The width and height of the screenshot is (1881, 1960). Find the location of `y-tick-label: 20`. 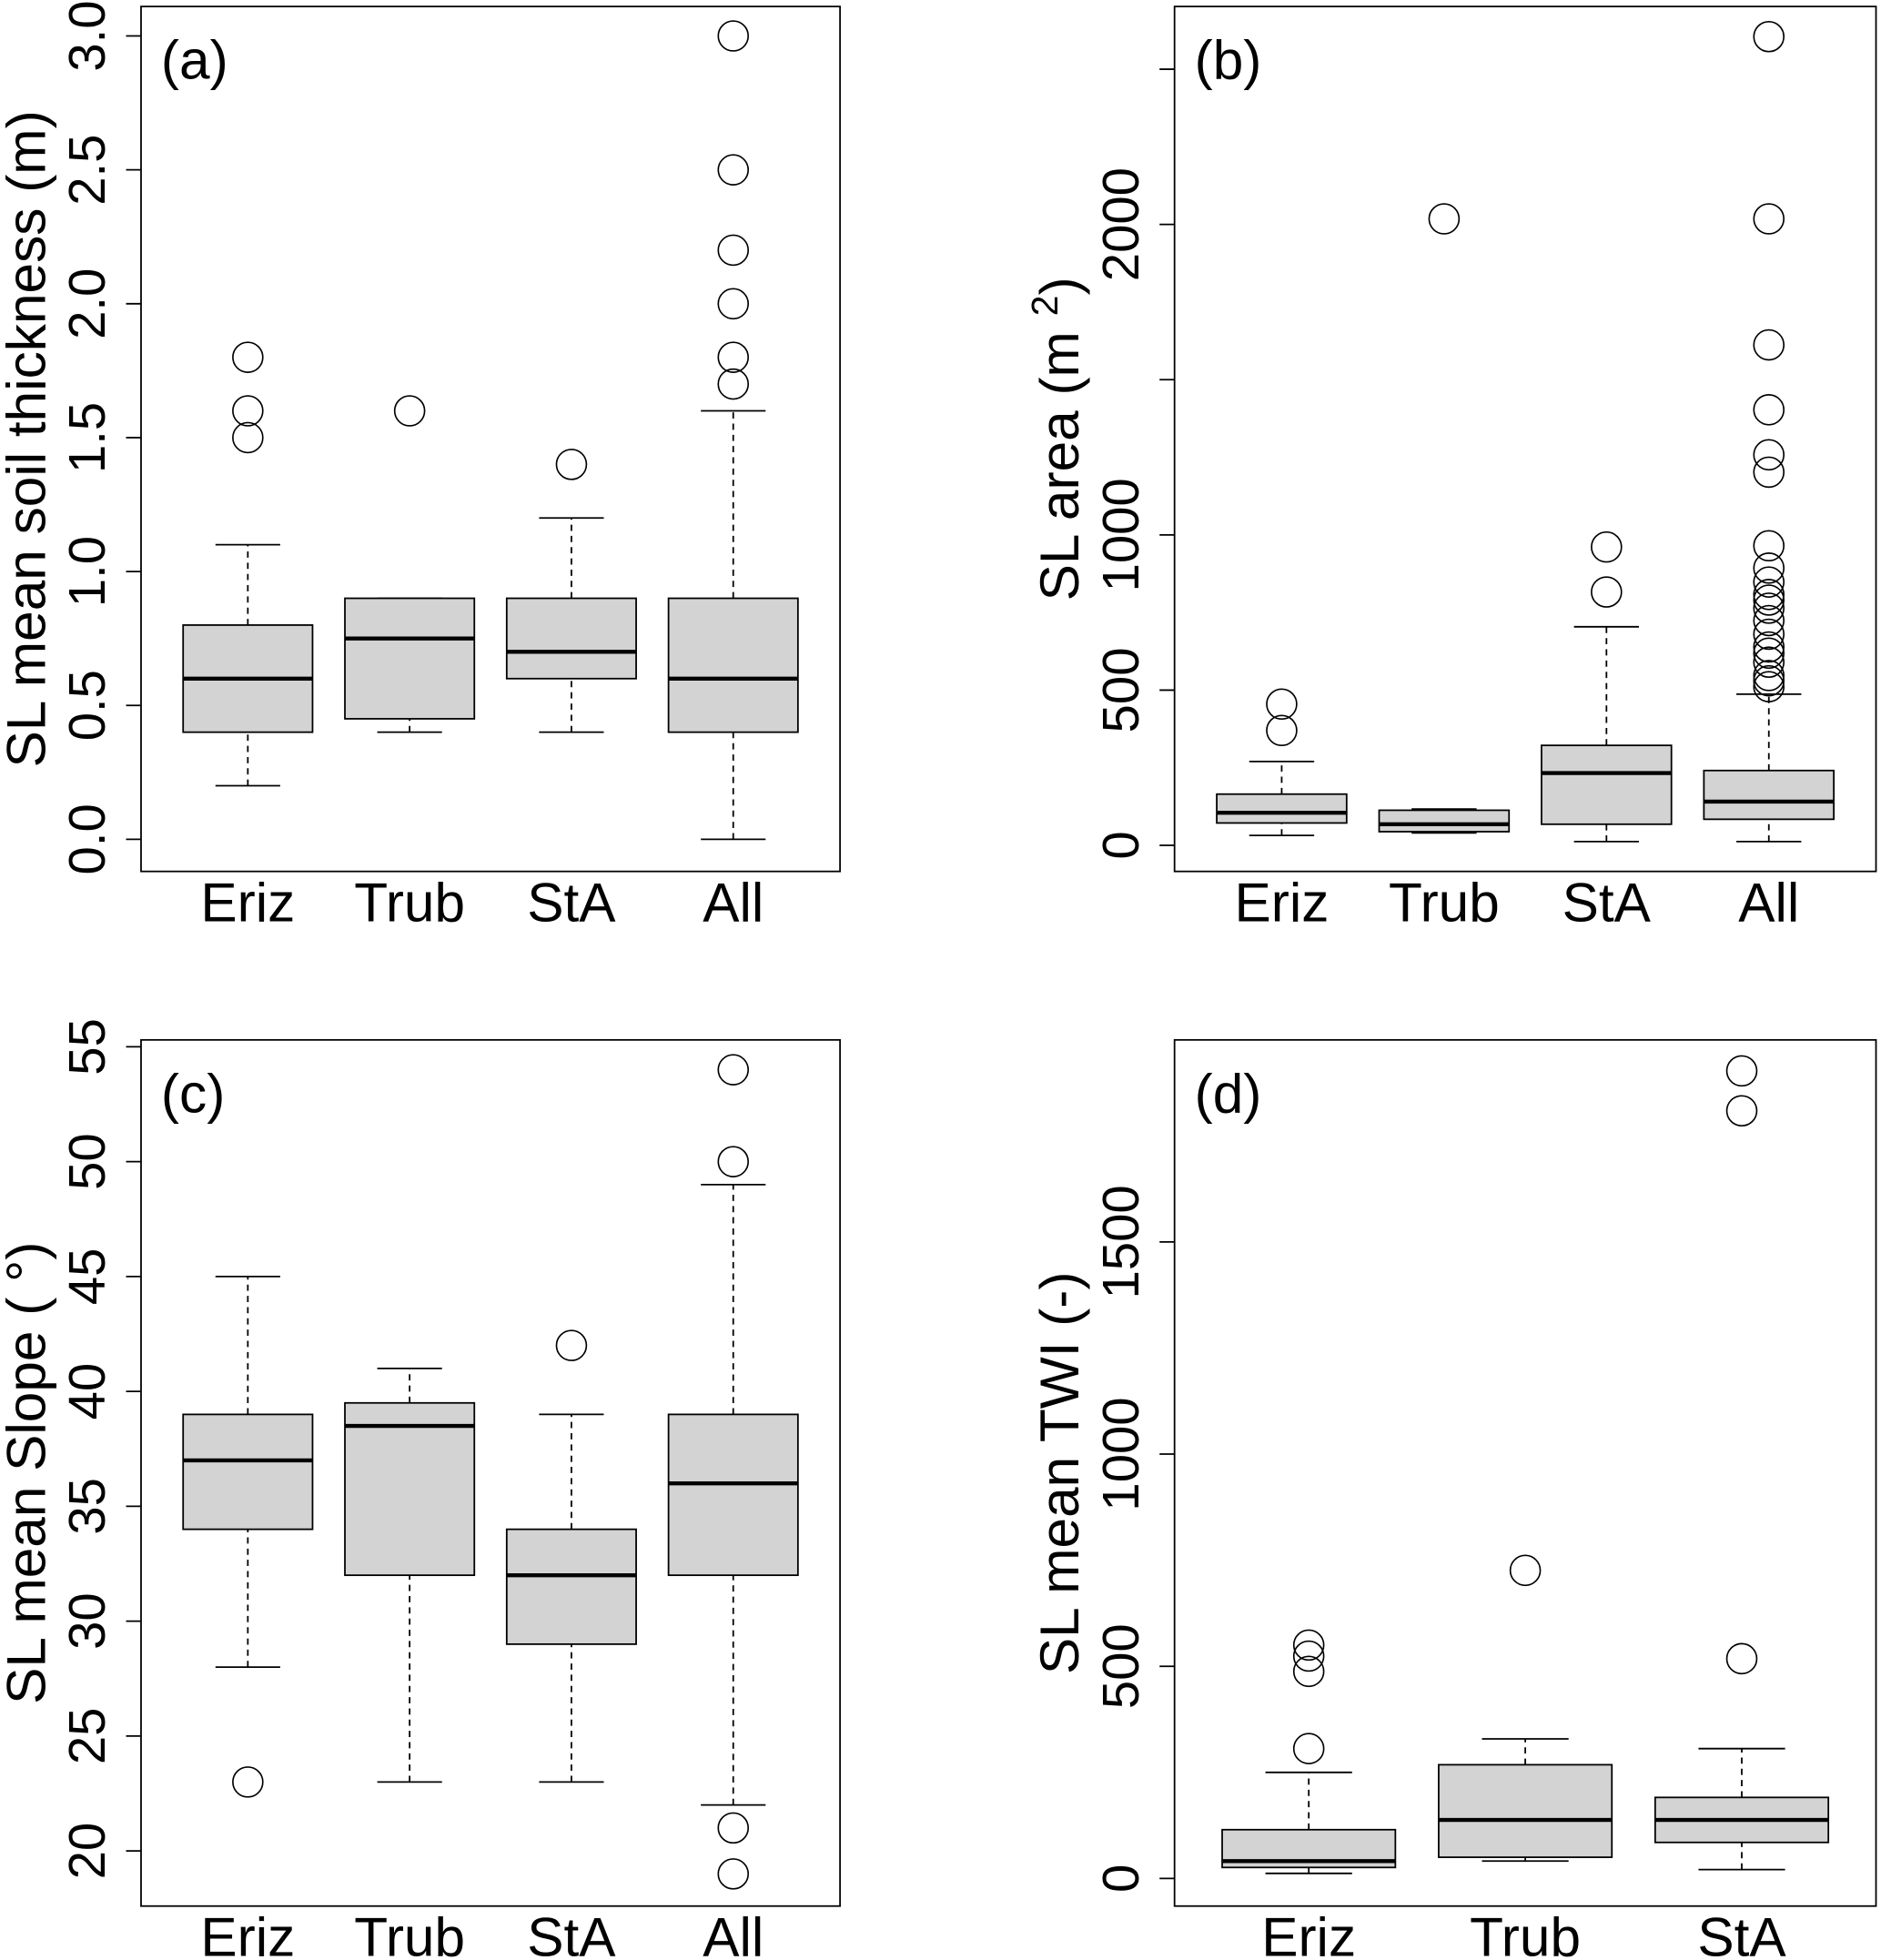

y-tick-label: 20 is located at coordinates (87, 1851).